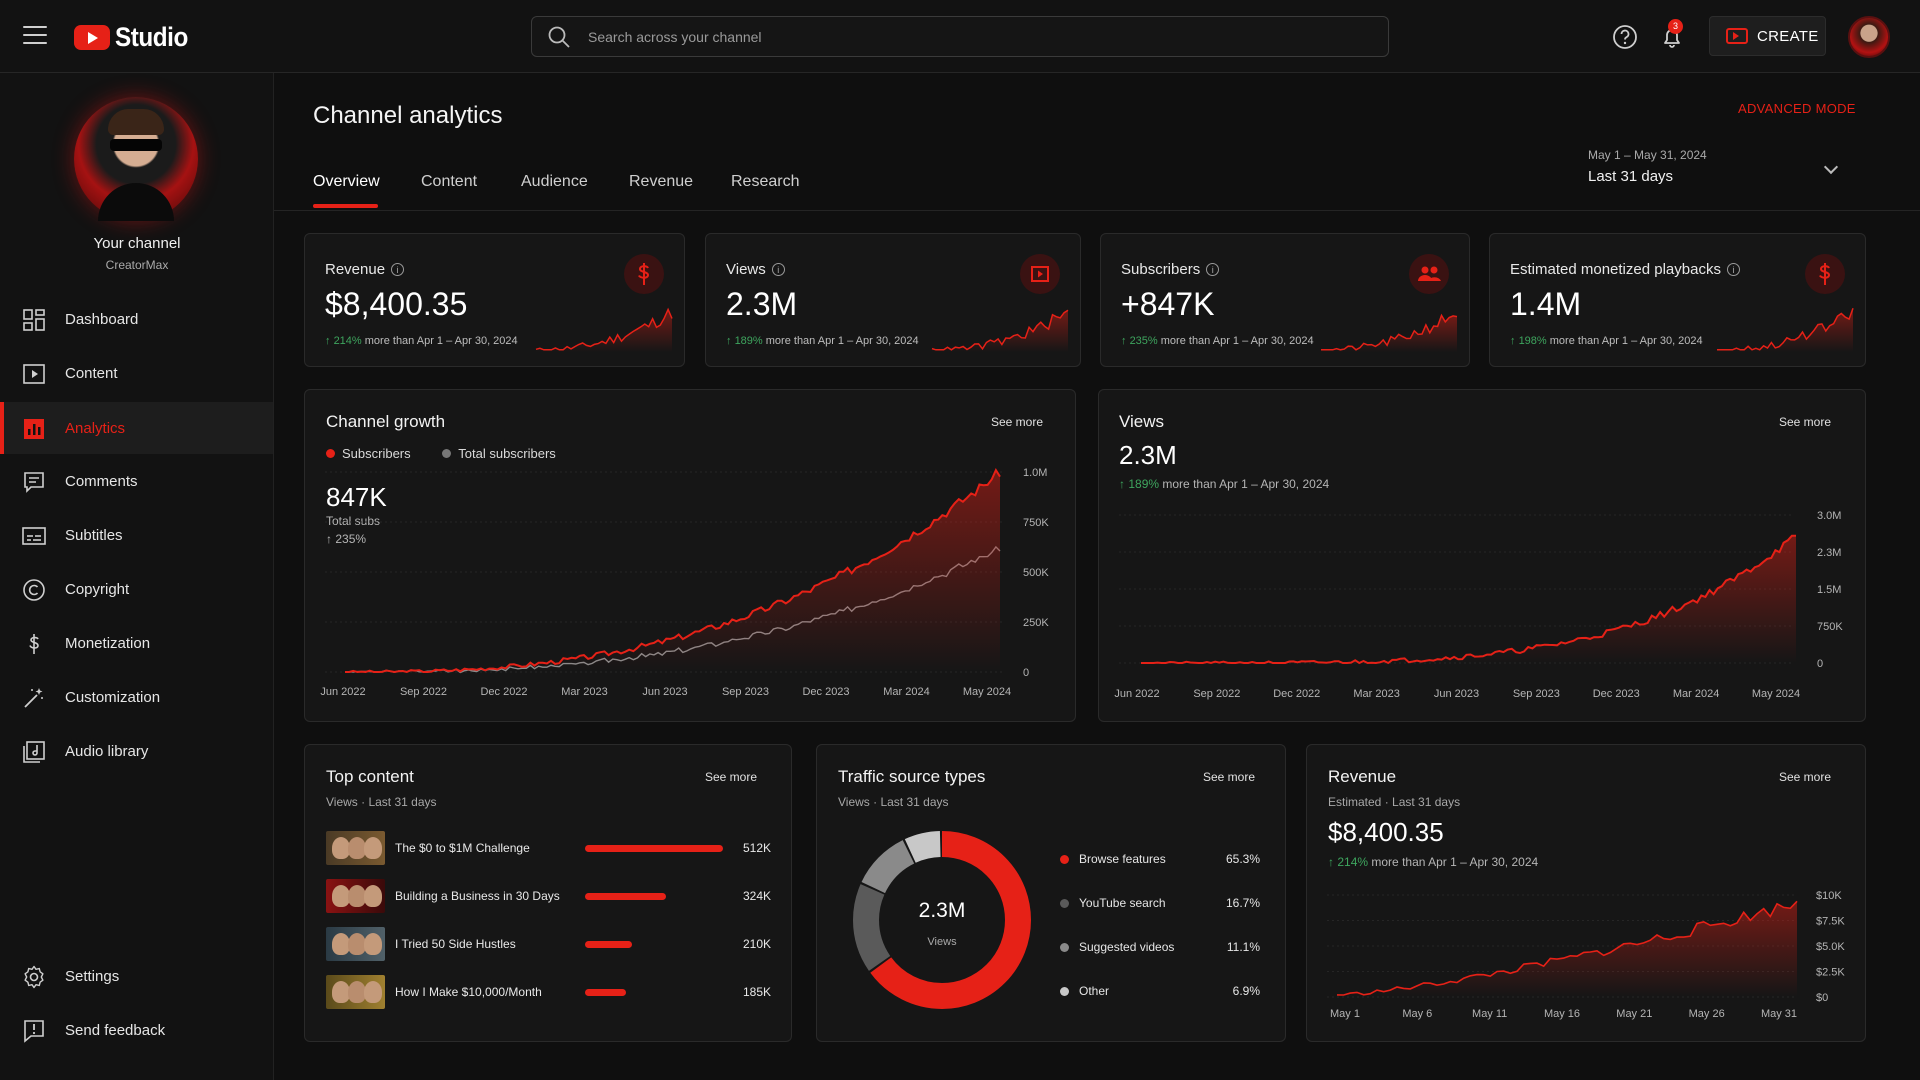 This screenshot has height=1080, width=1920. Describe the element at coordinates (1829, 896) in the screenshot. I see `revenue-y-tick: $10K` at that location.